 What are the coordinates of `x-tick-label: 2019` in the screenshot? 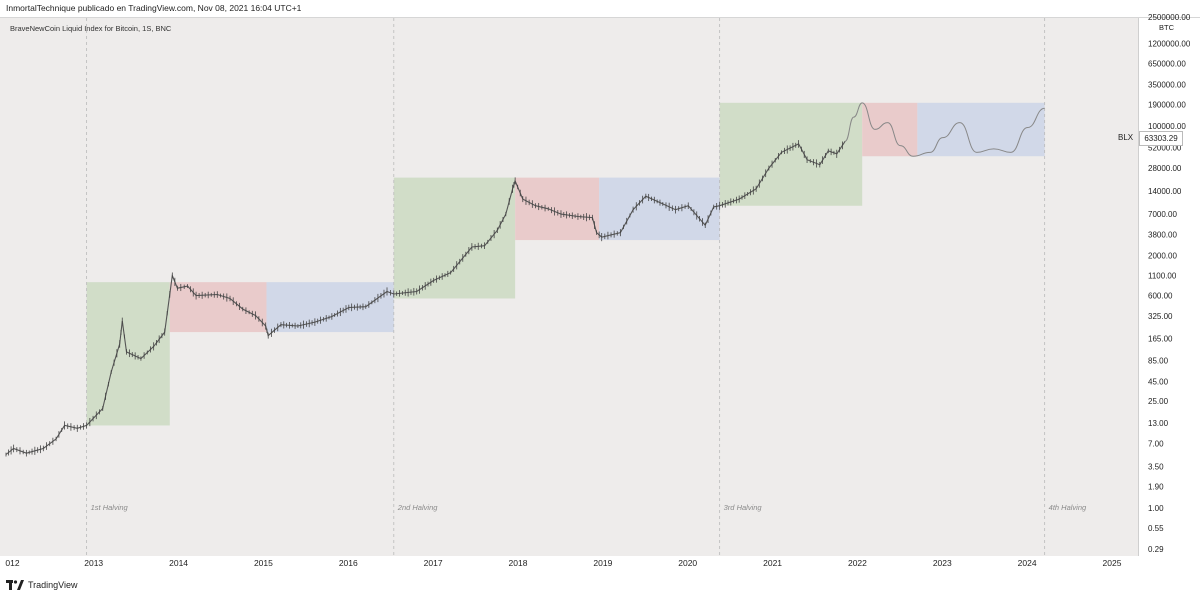 It's located at (602, 563).